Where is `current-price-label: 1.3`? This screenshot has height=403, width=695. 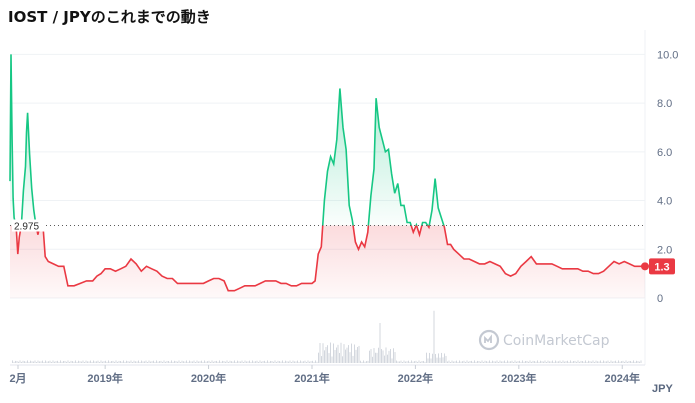
current-price-label: 1.3 is located at coordinates (661, 267).